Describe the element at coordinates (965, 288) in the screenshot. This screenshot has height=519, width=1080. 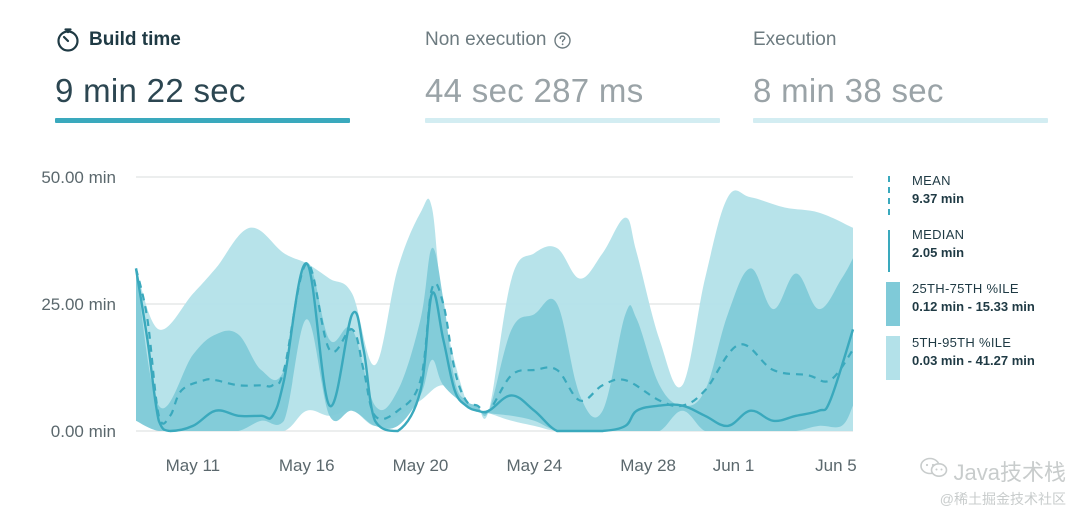
I see `legend-name-25-75: 25TH-75TH %ILE` at that location.